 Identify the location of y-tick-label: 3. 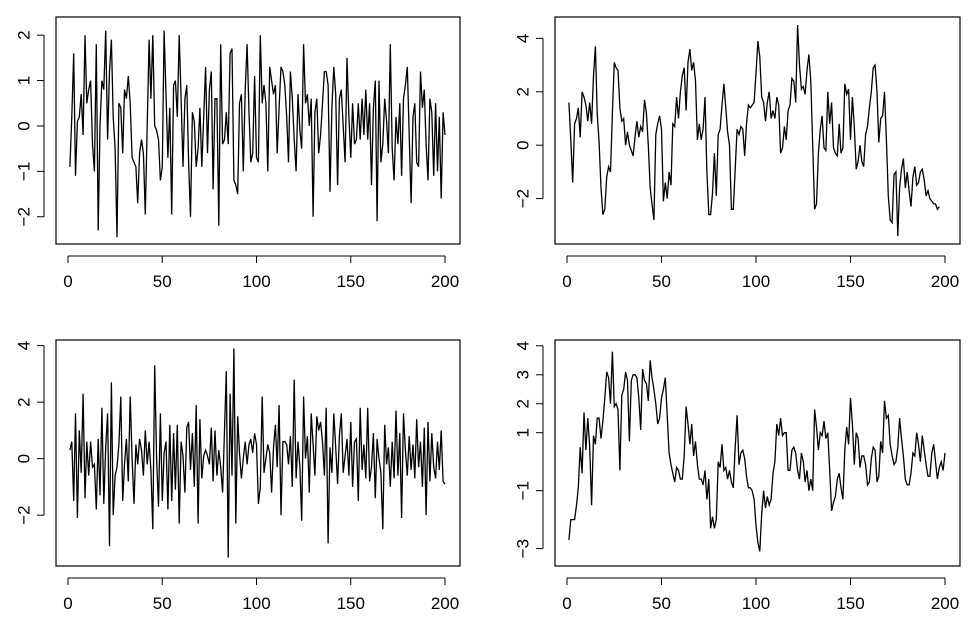
(523, 374).